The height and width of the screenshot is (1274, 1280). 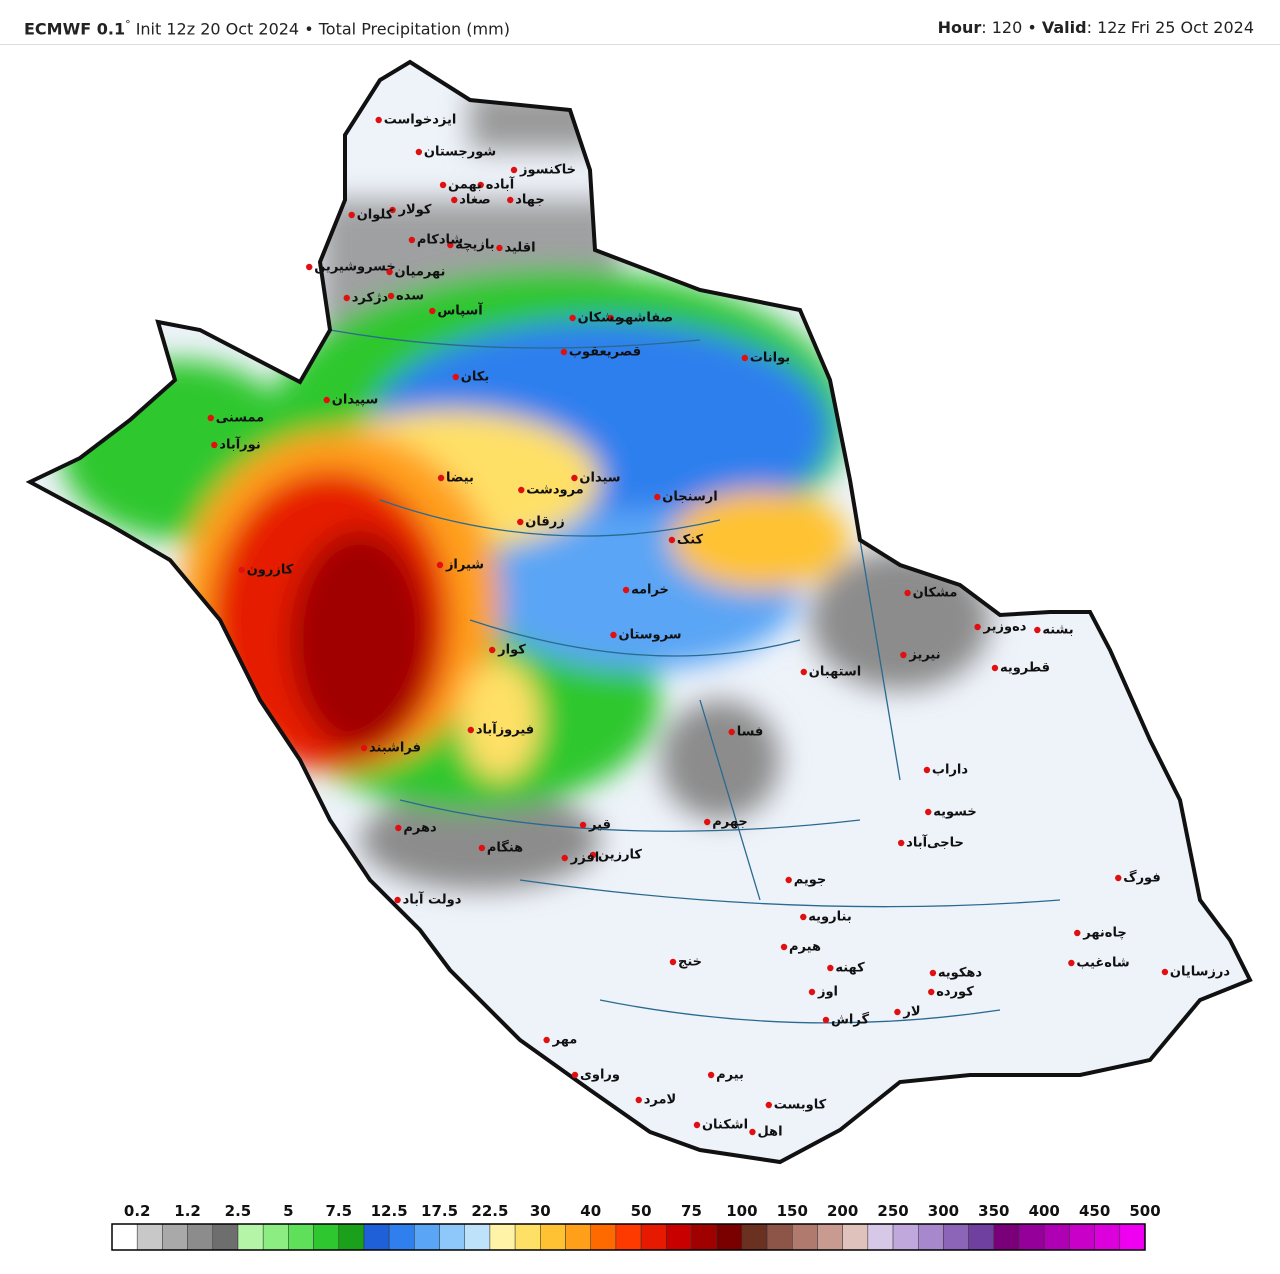 What do you see at coordinates (420, 828) in the screenshot?
I see `city-label: دهرم` at bounding box center [420, 828].